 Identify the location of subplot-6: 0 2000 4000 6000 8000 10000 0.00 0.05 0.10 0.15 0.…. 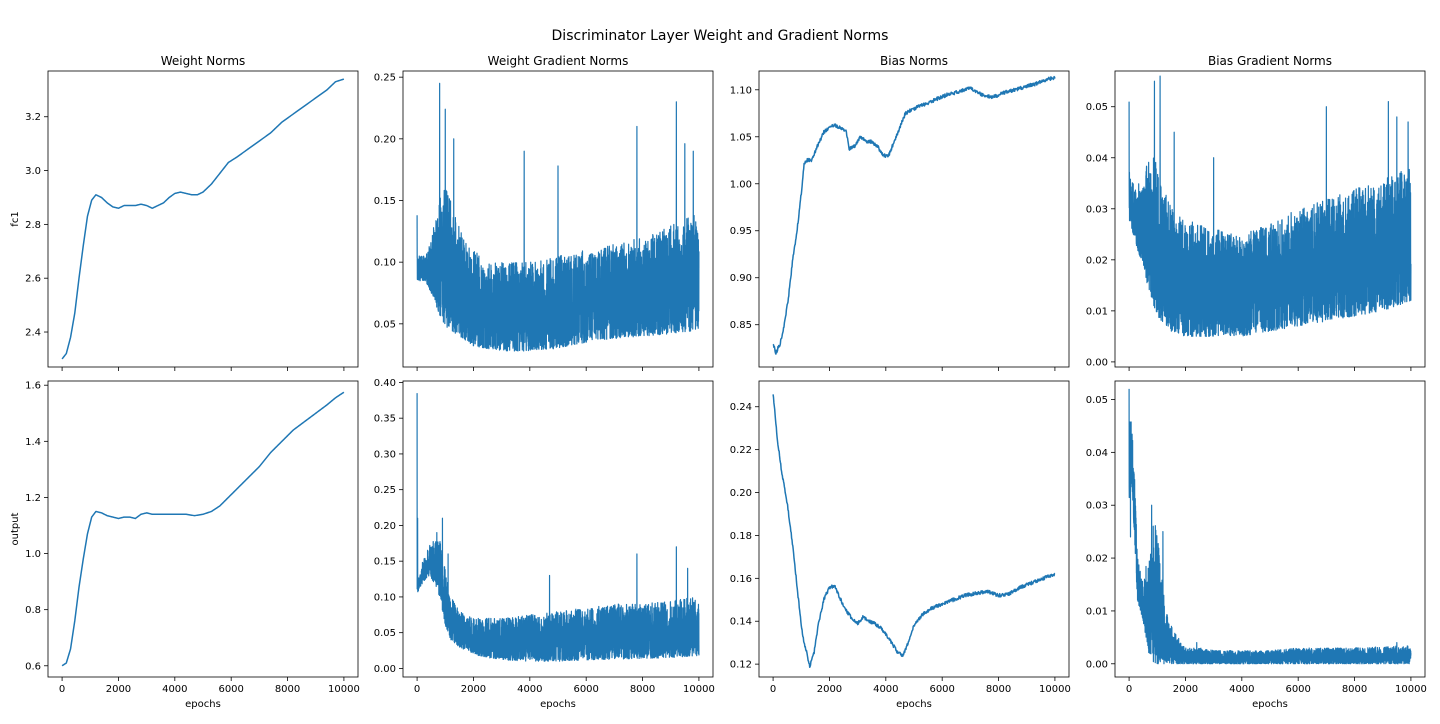
(544, 544).